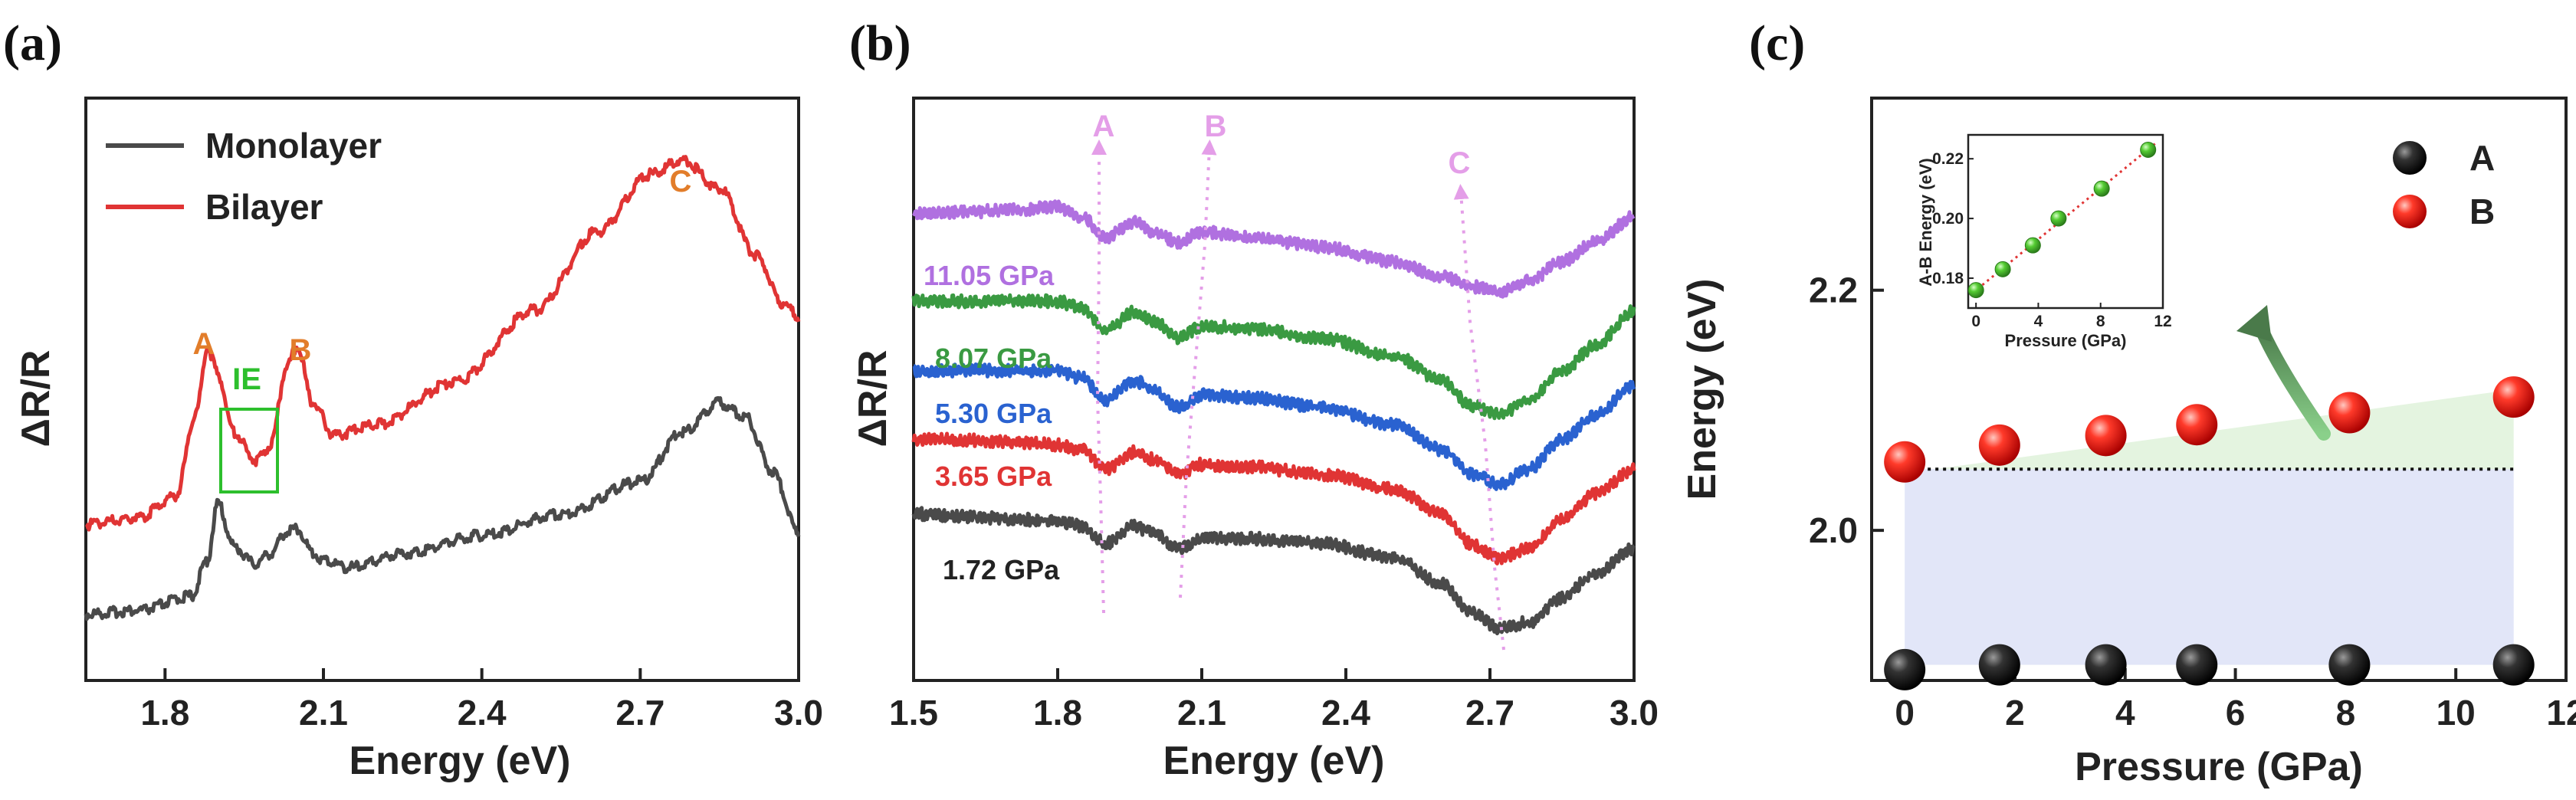  Describe the element at coordinates (1274, 761) in the screenshot. I see `panel-b-xlabel: Energy (eV)` at that location.